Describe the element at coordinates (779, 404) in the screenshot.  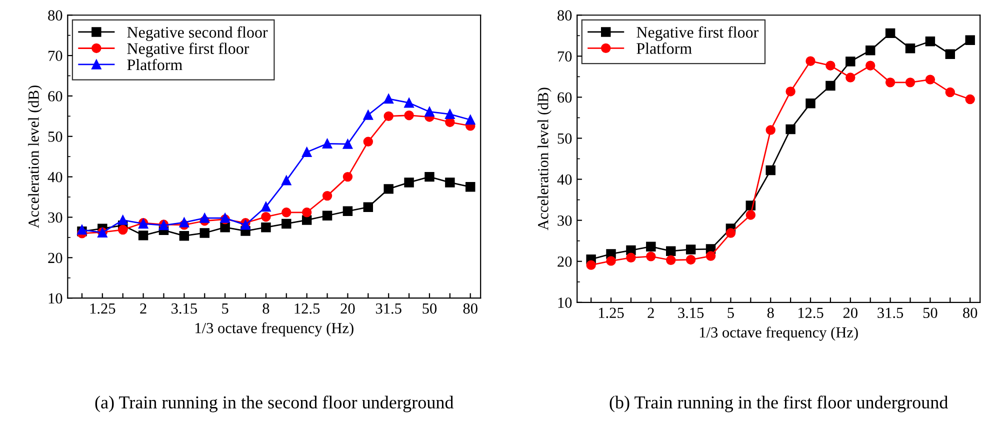
I see `text: (b) Train running in the first floor underground` at that location.